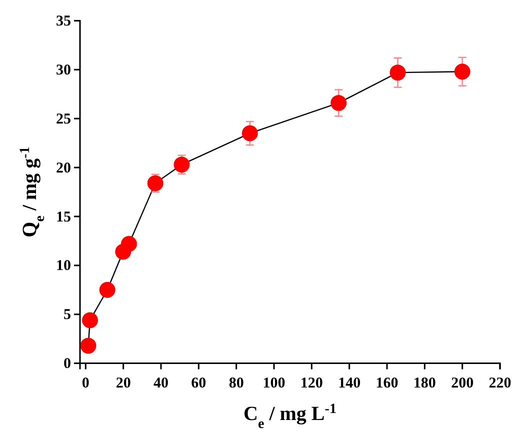 The height and width of the screenshot is (432, 512). Describe the element at coordinates (67, 364) in the screenshot. I see `y-tick-label: 0` at that location.